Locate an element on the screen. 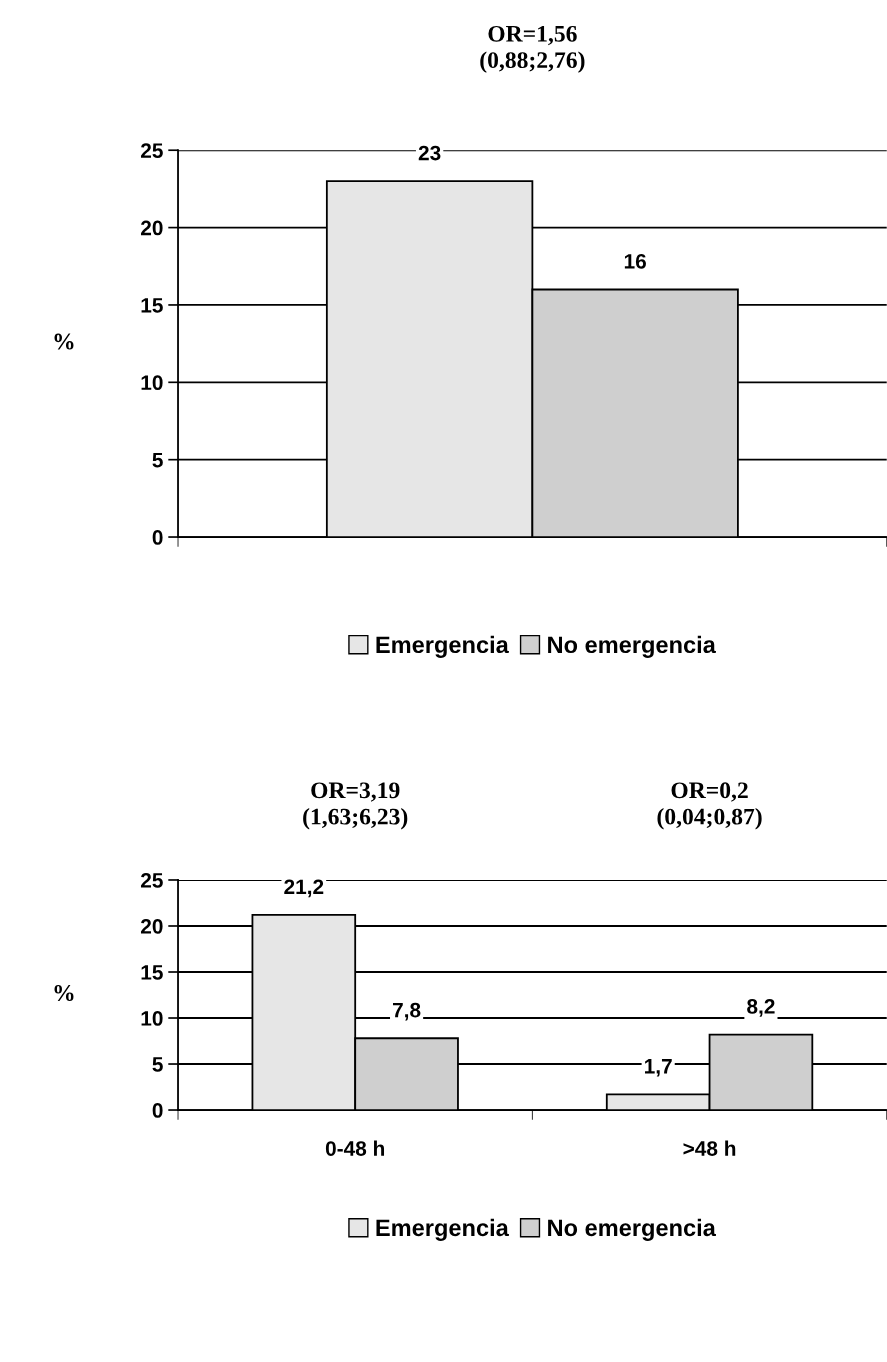 This screenshot has width=887, height=1362. data-label: 7,8 is located at coordinates (407, 1011).